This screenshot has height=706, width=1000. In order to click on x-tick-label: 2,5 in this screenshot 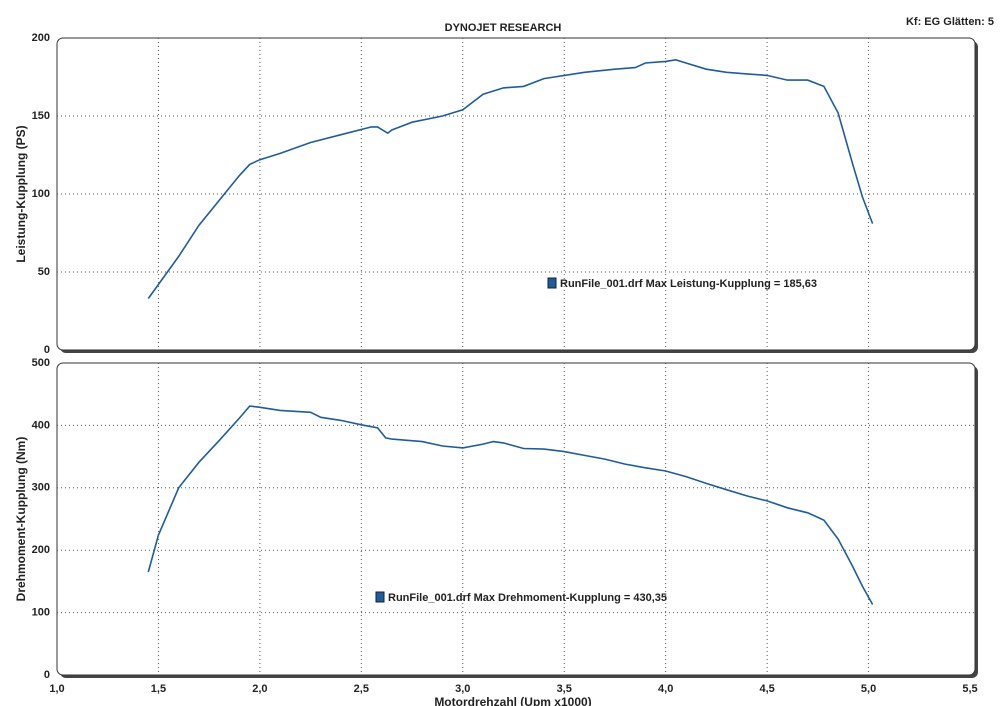, I will do `click(361, 689)`.